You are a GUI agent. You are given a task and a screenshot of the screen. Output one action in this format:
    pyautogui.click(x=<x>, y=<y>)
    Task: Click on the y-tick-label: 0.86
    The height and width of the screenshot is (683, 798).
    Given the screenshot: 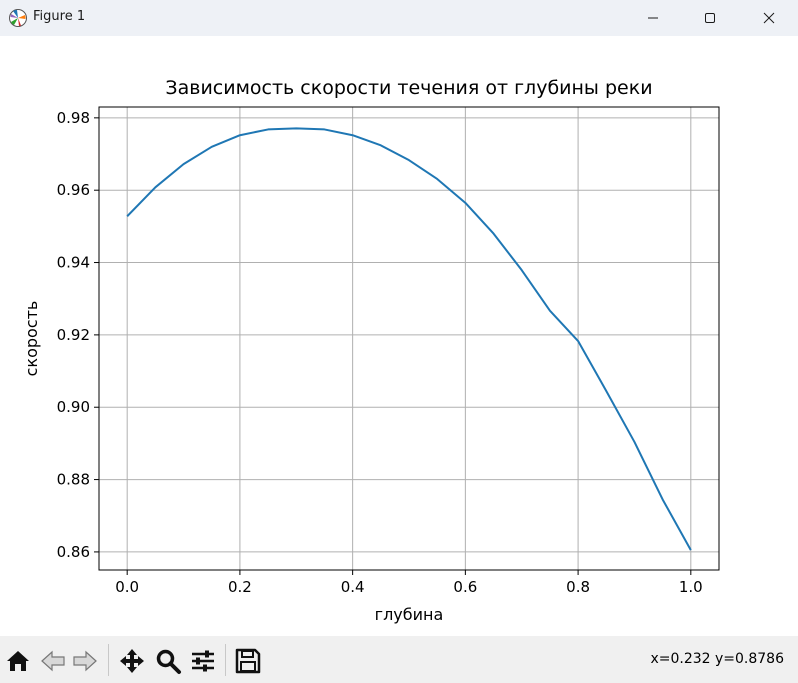 What is the action you would take?
    pyautogui.click(x=73, y=552)
    